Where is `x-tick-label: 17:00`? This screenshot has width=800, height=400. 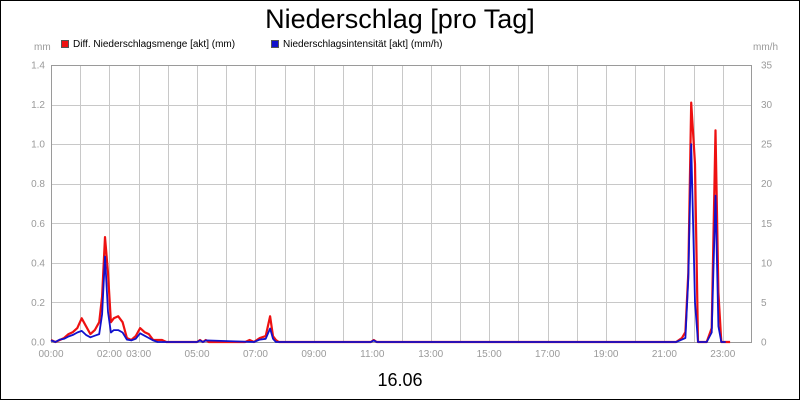
x-tick-label: 17:00 is located at coordinates (547, 354).